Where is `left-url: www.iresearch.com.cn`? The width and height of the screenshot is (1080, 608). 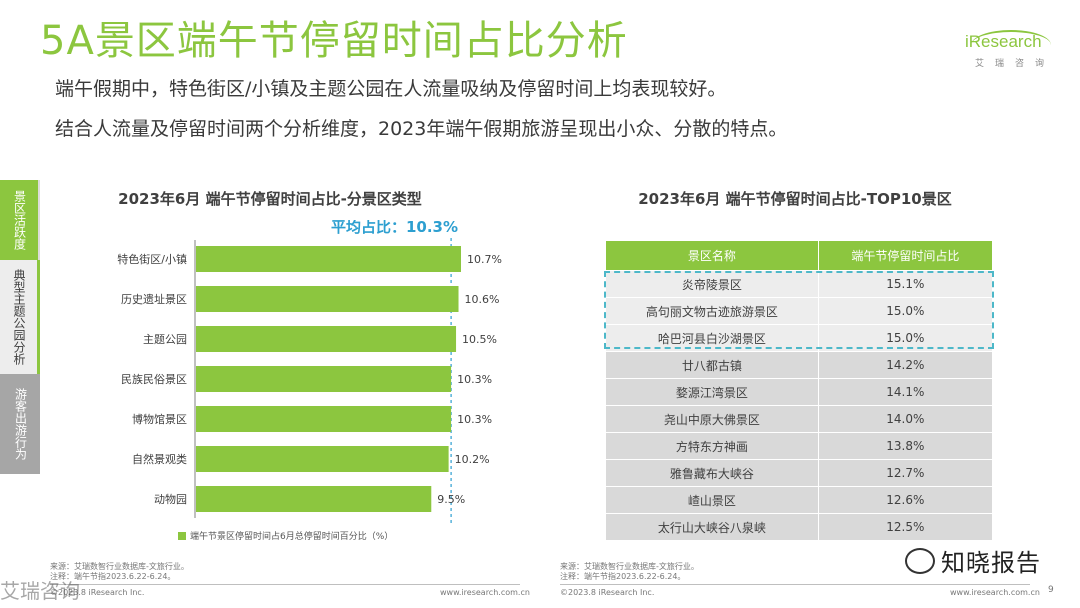 left-url: www.iresearch.com.cn is located at coordinates (485, 592).